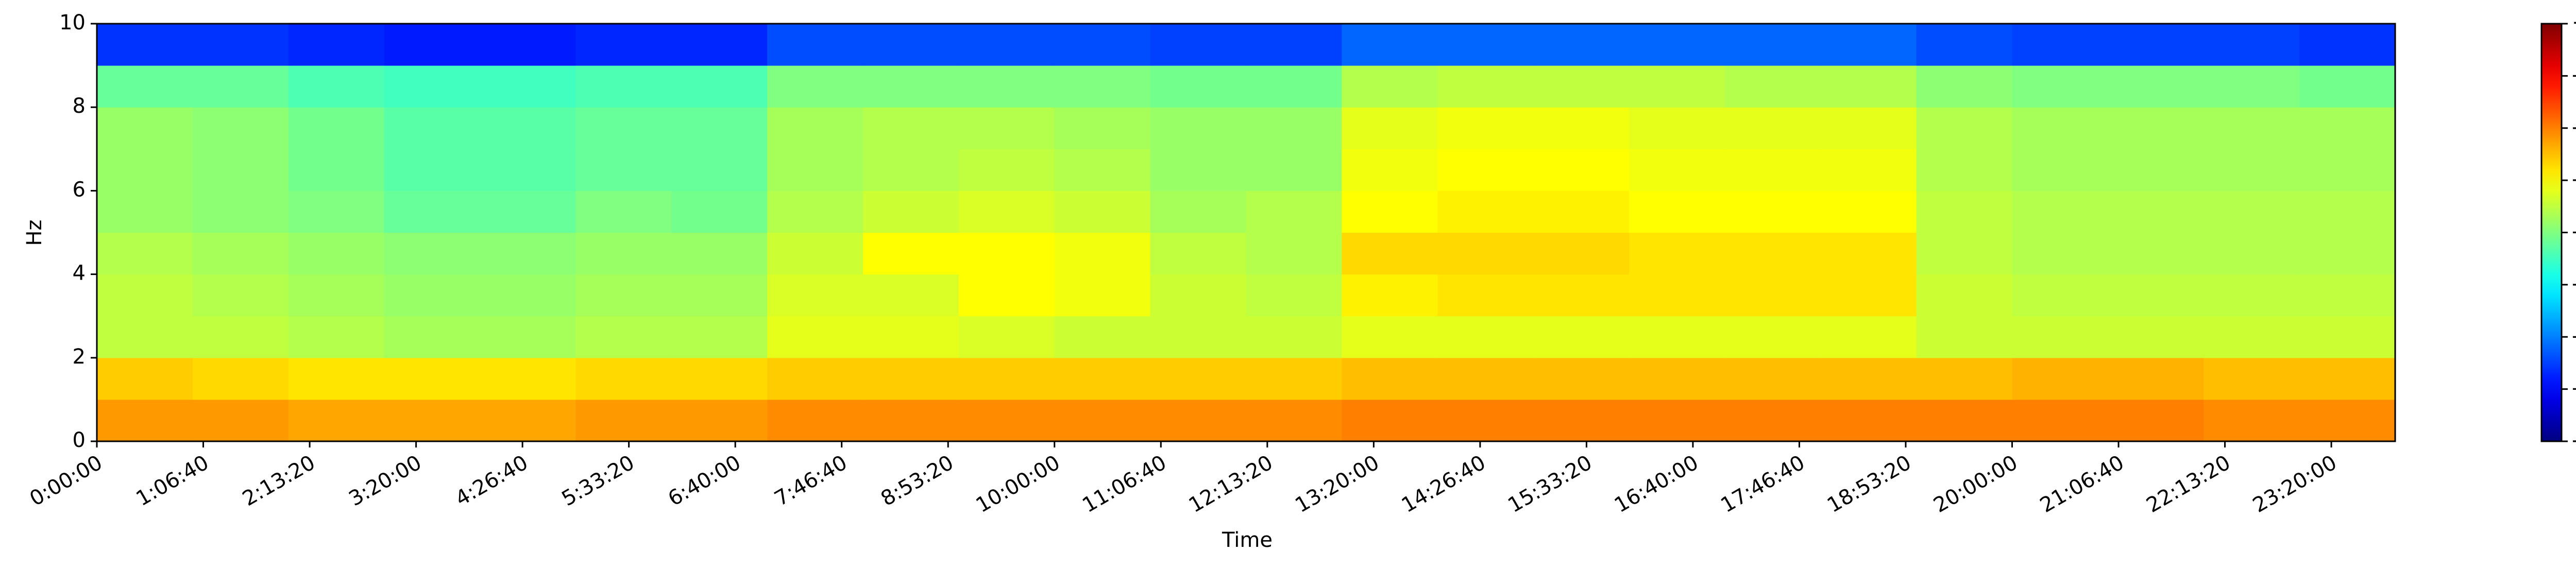 The image size is (2576, 569). I want to click on colorbar-tick-label: -10 dB, so click(2574, 75).